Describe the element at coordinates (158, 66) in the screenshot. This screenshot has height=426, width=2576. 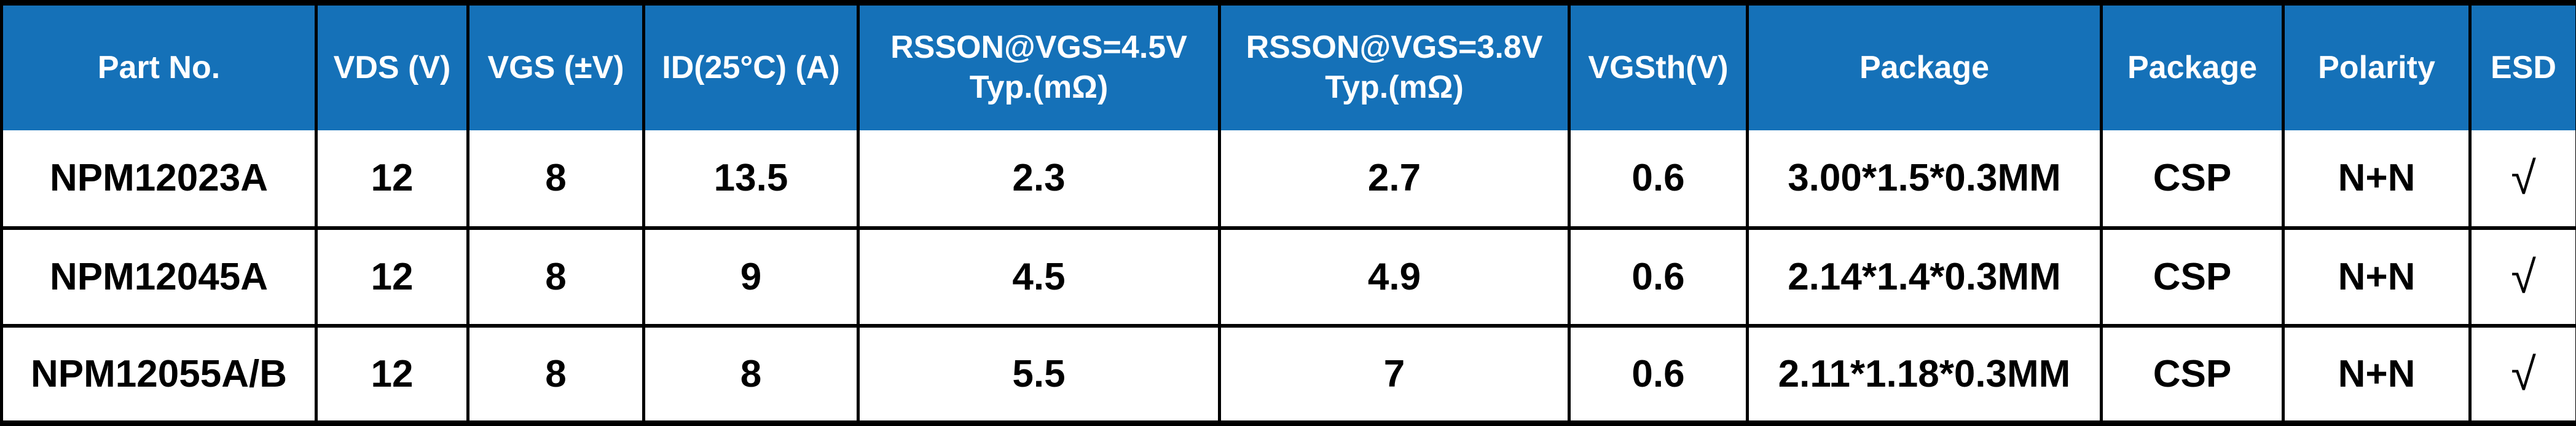
I see `col-header-part-no: Part No.` at that location.